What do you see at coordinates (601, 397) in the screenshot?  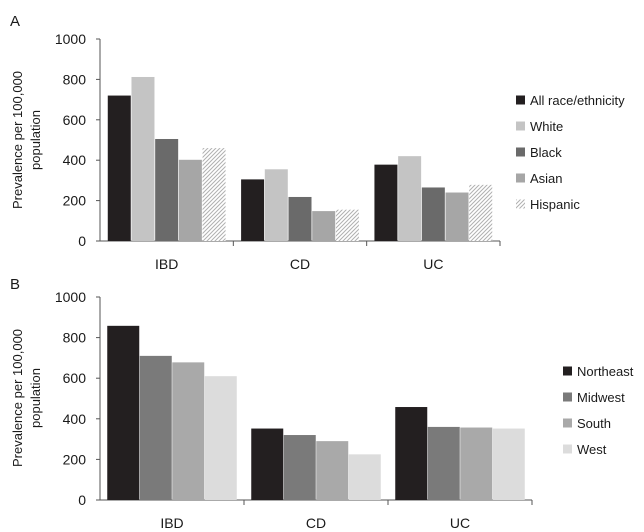 I see `legend-label: Midwest` at bounding box center [601, 397].